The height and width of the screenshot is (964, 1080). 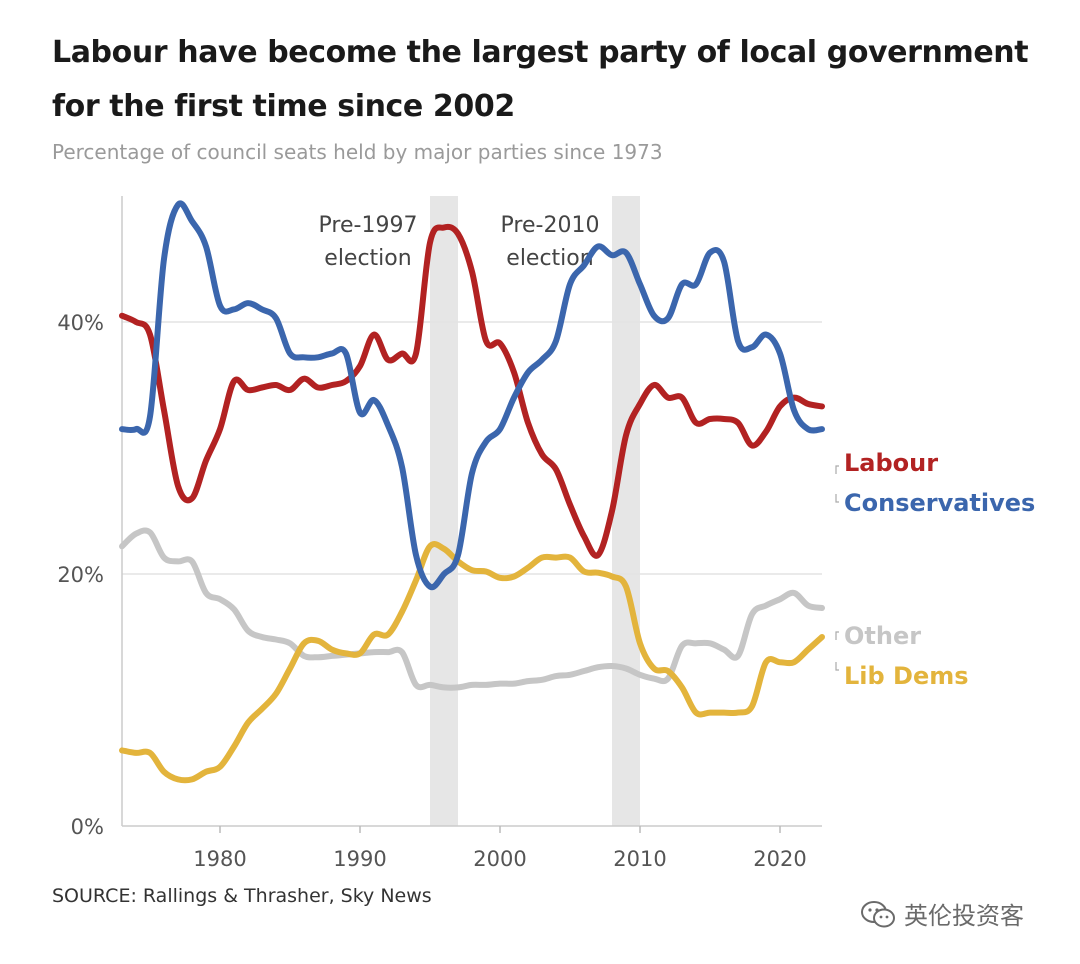 I want to click on series-label-other: Other, so click(x=882, y=636).